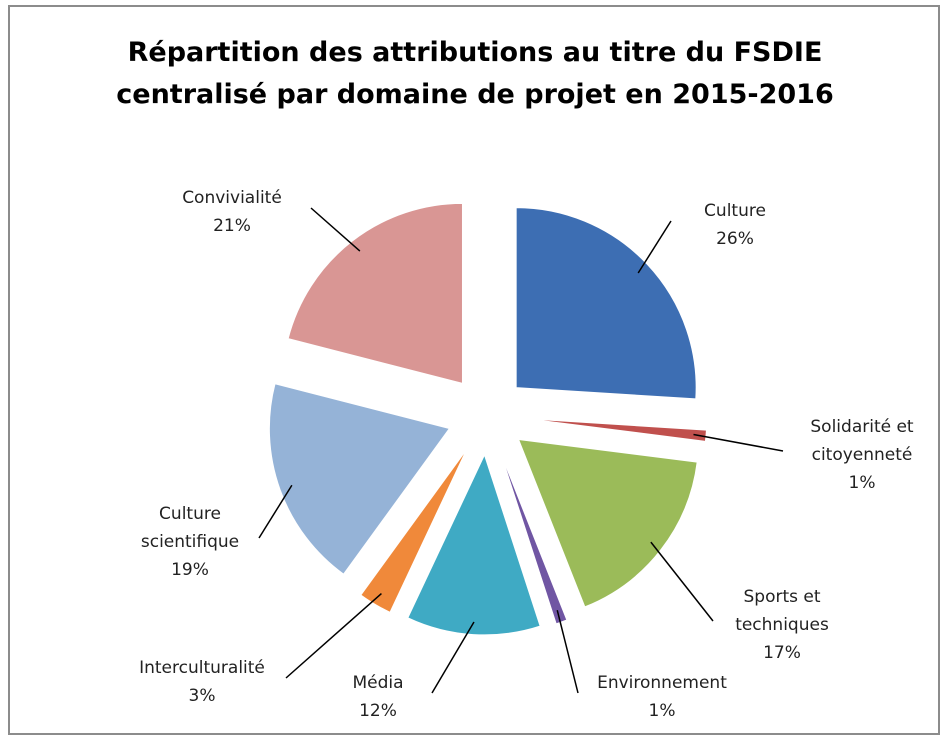  I want to click on label-value: 3%, so click(202, 696).